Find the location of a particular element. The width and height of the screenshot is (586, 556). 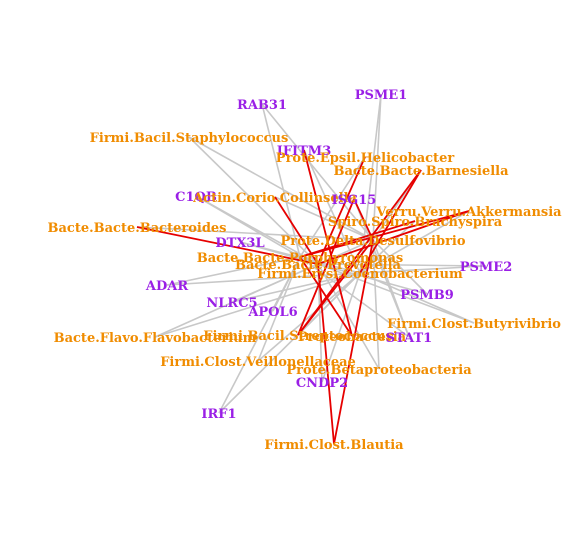

node-APOL6: APOL6 is located at coordinates (272, 312).